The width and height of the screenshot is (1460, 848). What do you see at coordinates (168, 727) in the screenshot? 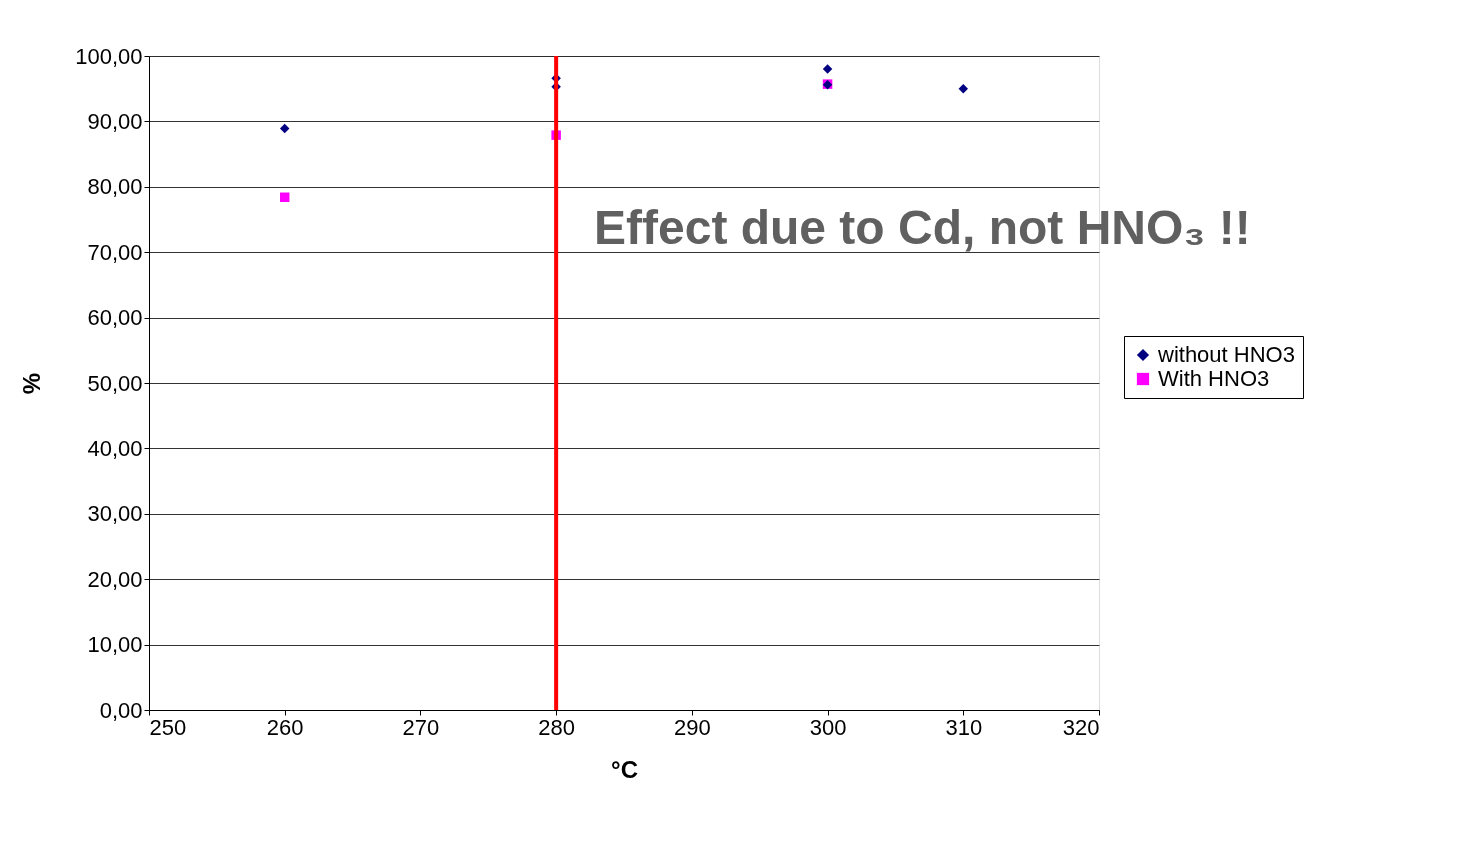
I see `x-tick-label: 250` at bounding box center [168, 727].